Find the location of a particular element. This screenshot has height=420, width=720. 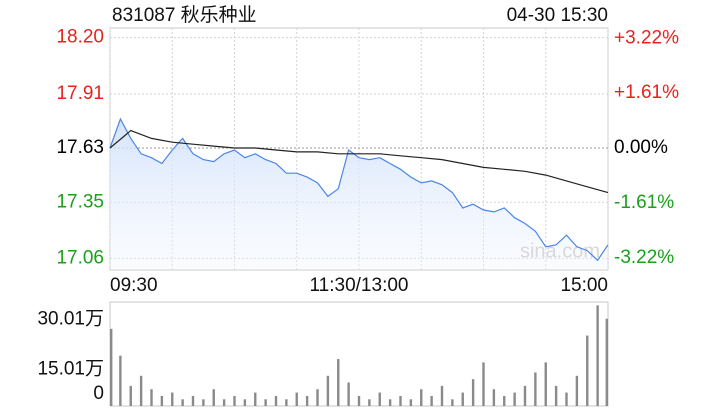

y-tick-label: 17.63 is located at coordinates (80, 147).